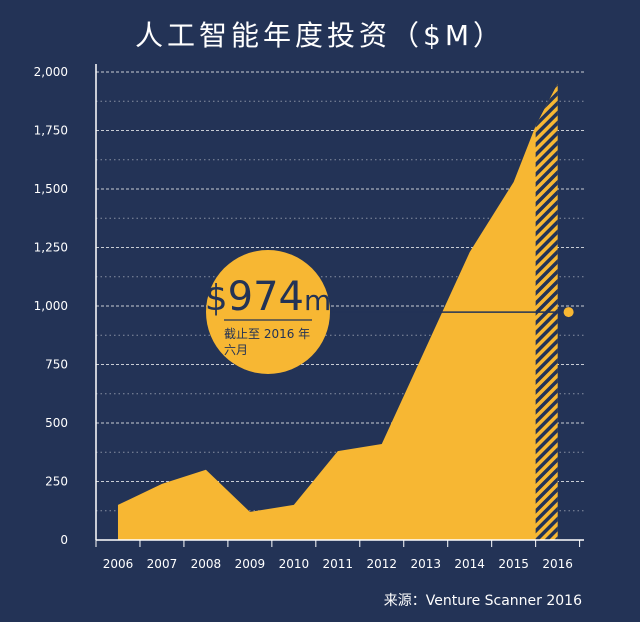 This screenshot has height=622, width=640. Describe the element at coordinates (469, 564) in the screenshot. I see `x-tick-label: 2014` at that location.